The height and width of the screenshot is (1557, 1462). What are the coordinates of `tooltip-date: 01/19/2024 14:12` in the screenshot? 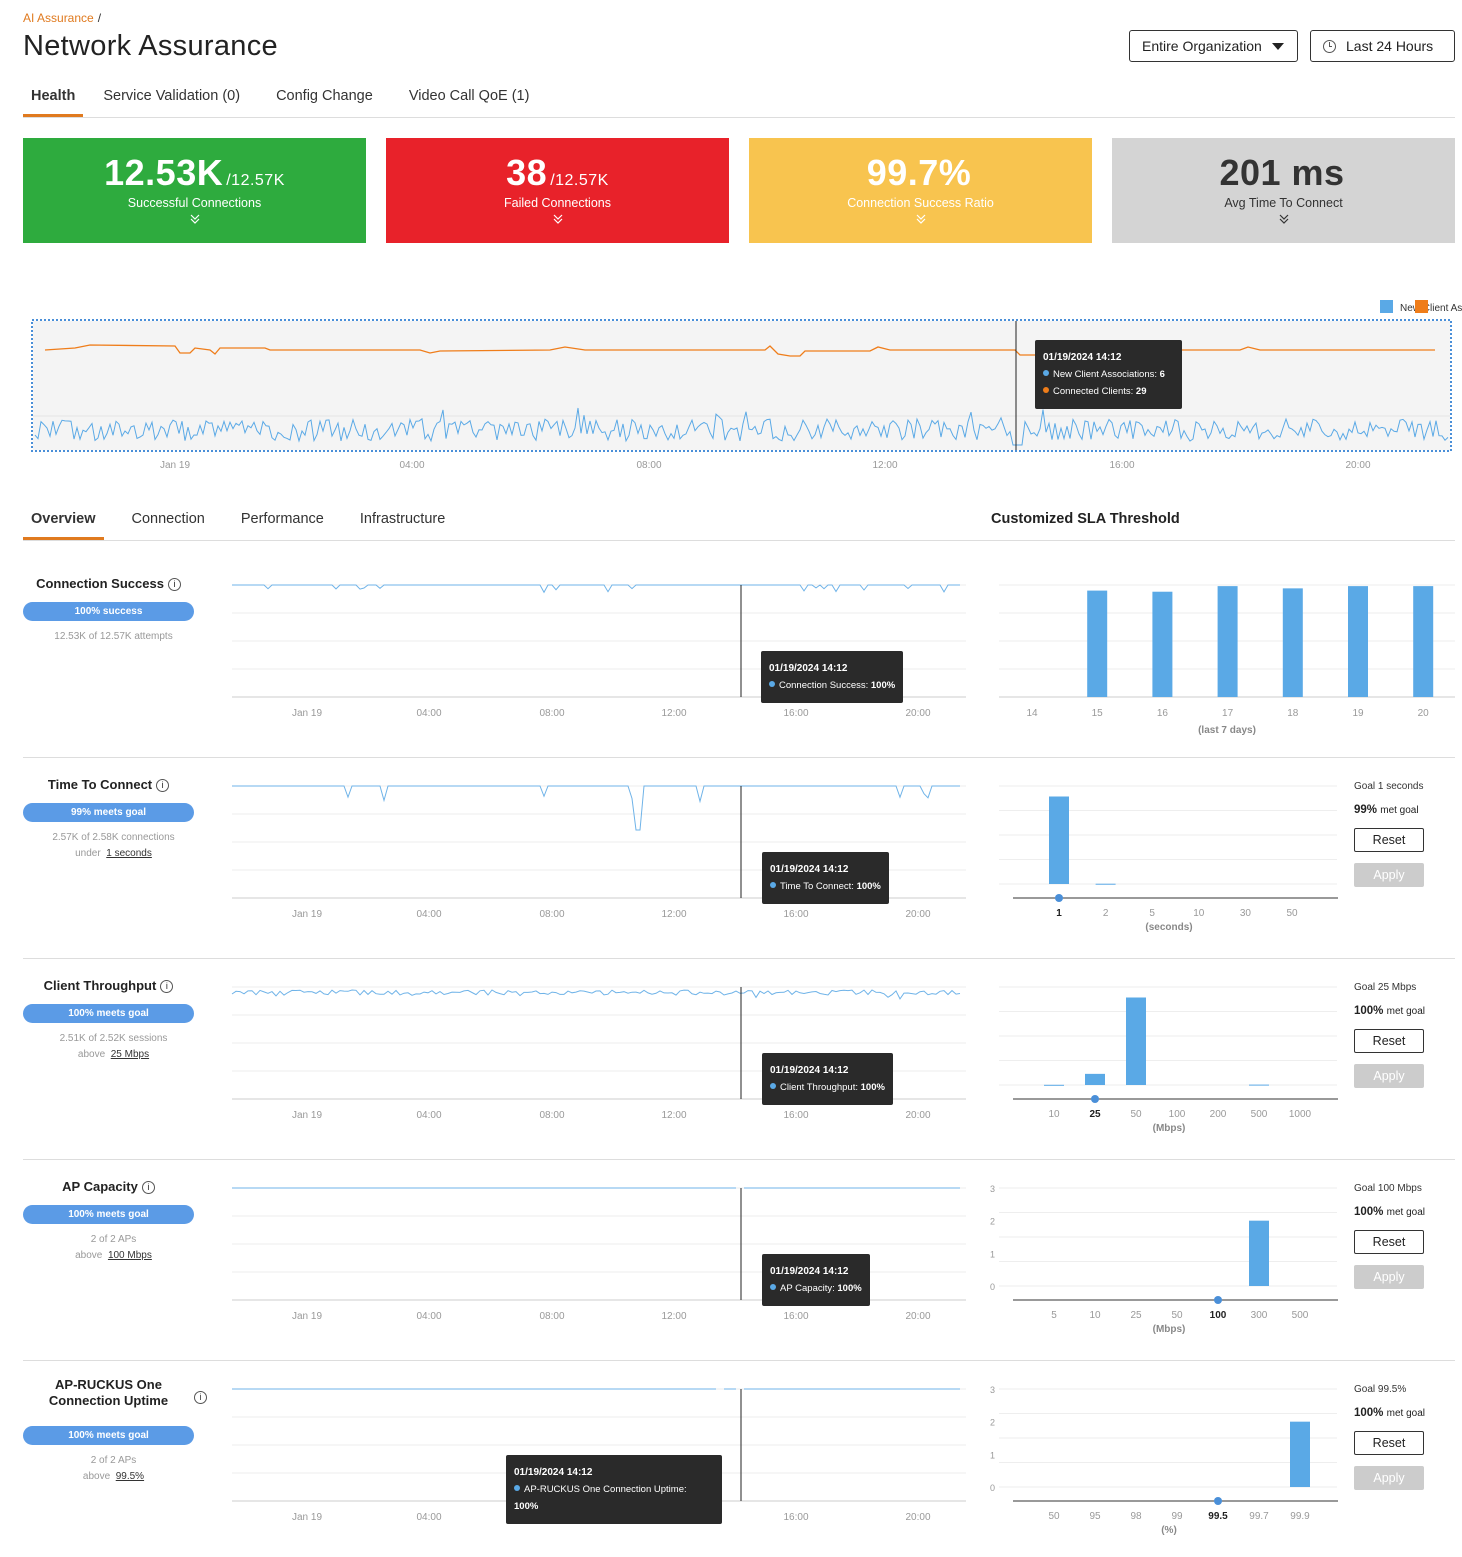 It's located at (553, 1472).